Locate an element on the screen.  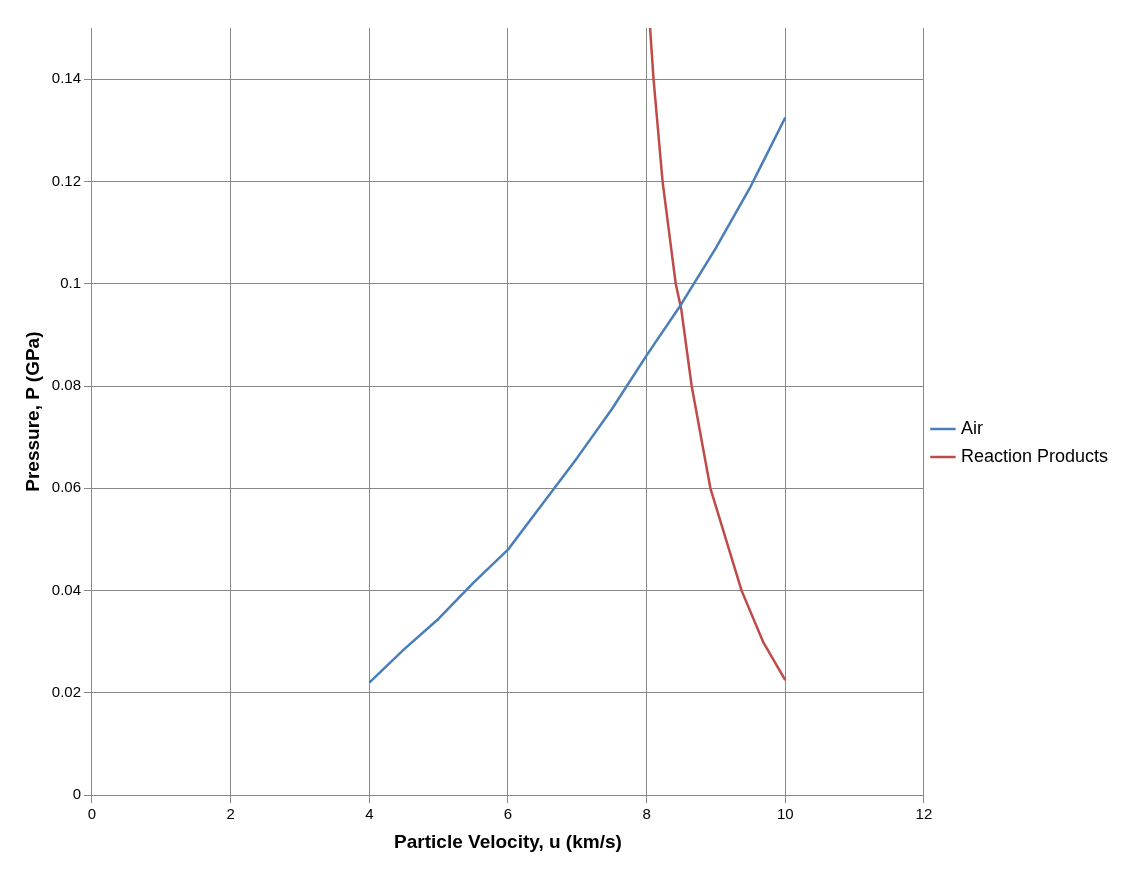
x-axis-title: Particle Velocity, u (km/s) is located at coordinates (508, 841).